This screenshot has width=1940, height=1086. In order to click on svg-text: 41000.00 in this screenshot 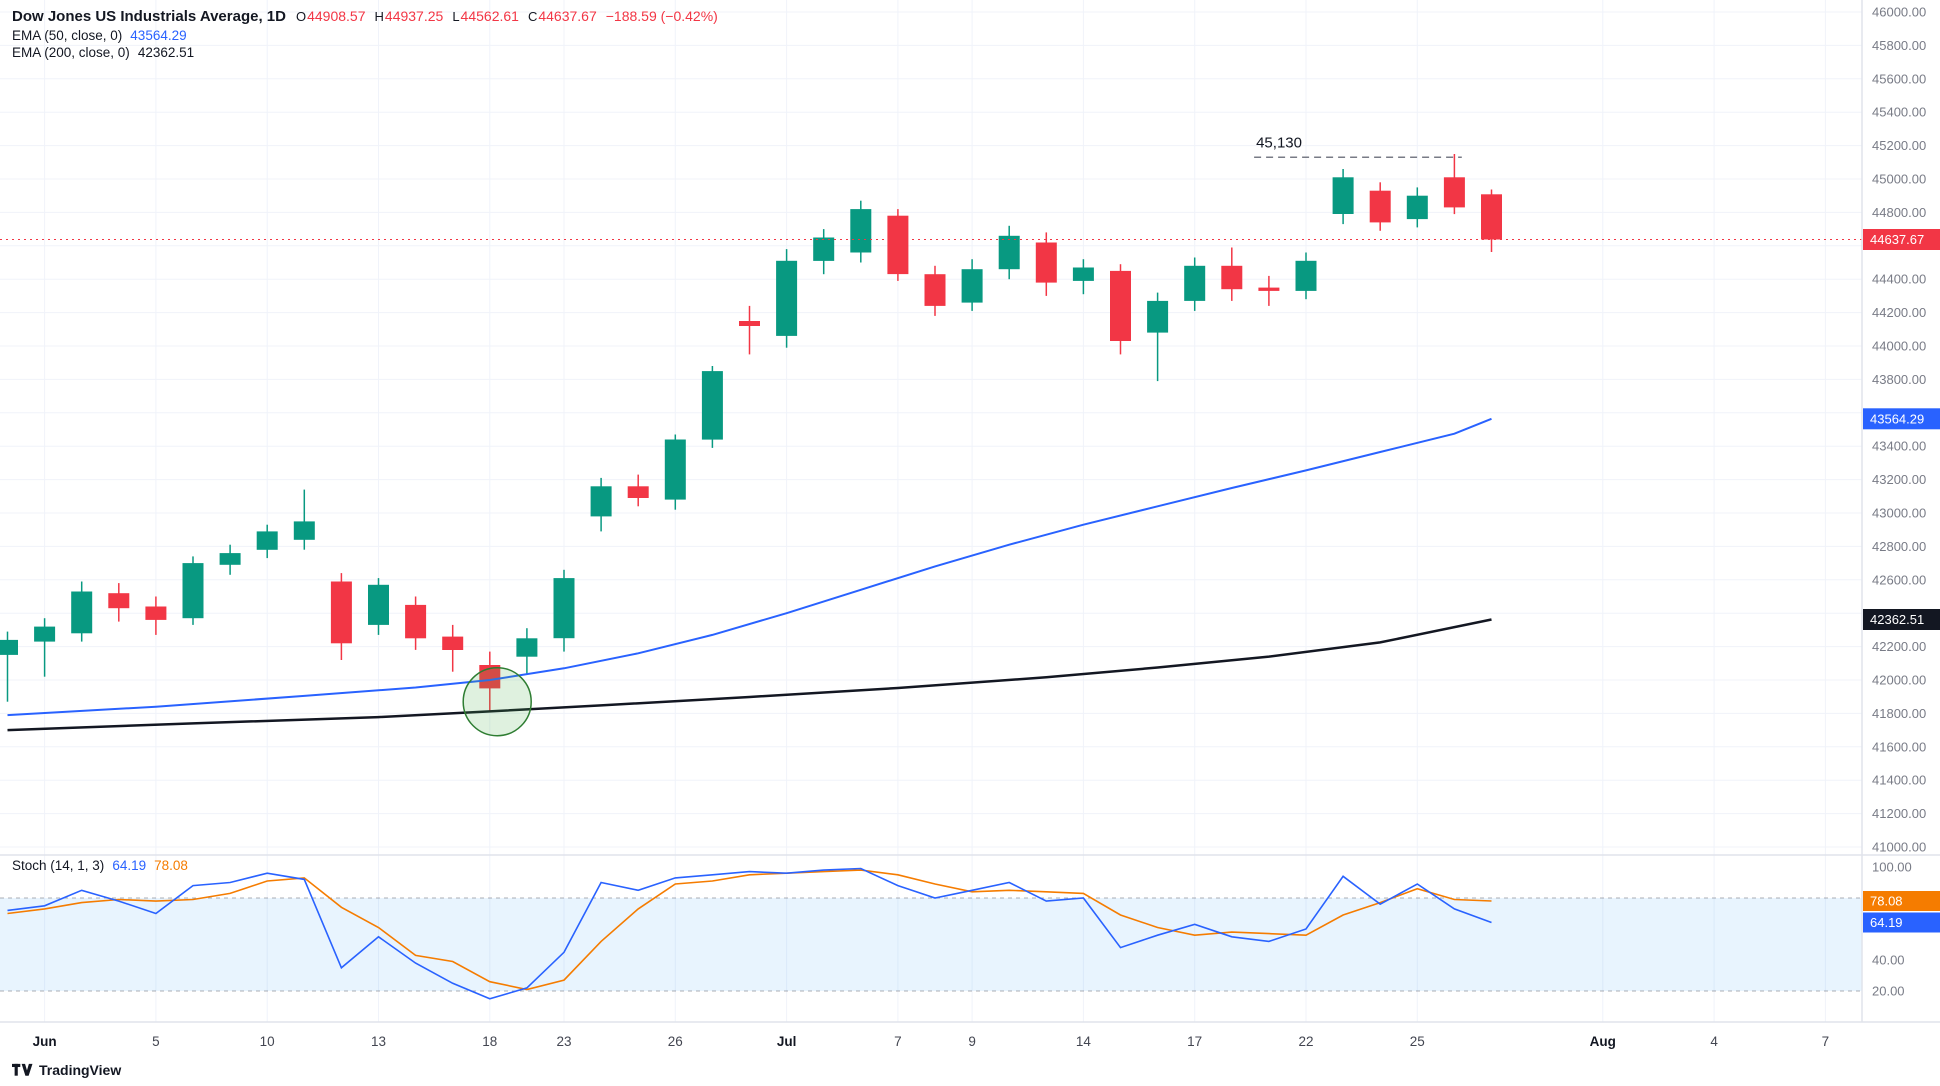, I will do `click(1899, 847)`.